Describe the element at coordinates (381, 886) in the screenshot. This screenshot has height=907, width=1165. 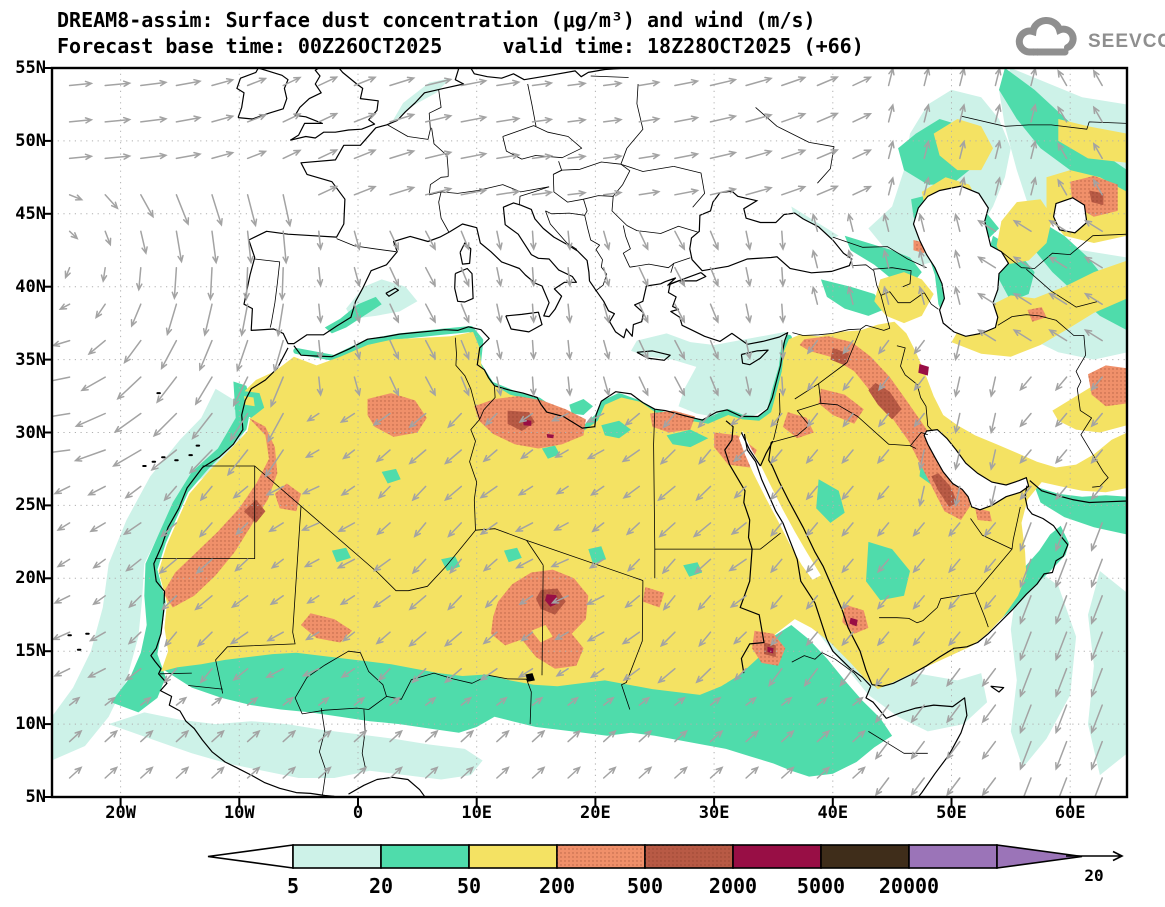
I see `colorbar-tick-label: 20` at that location.